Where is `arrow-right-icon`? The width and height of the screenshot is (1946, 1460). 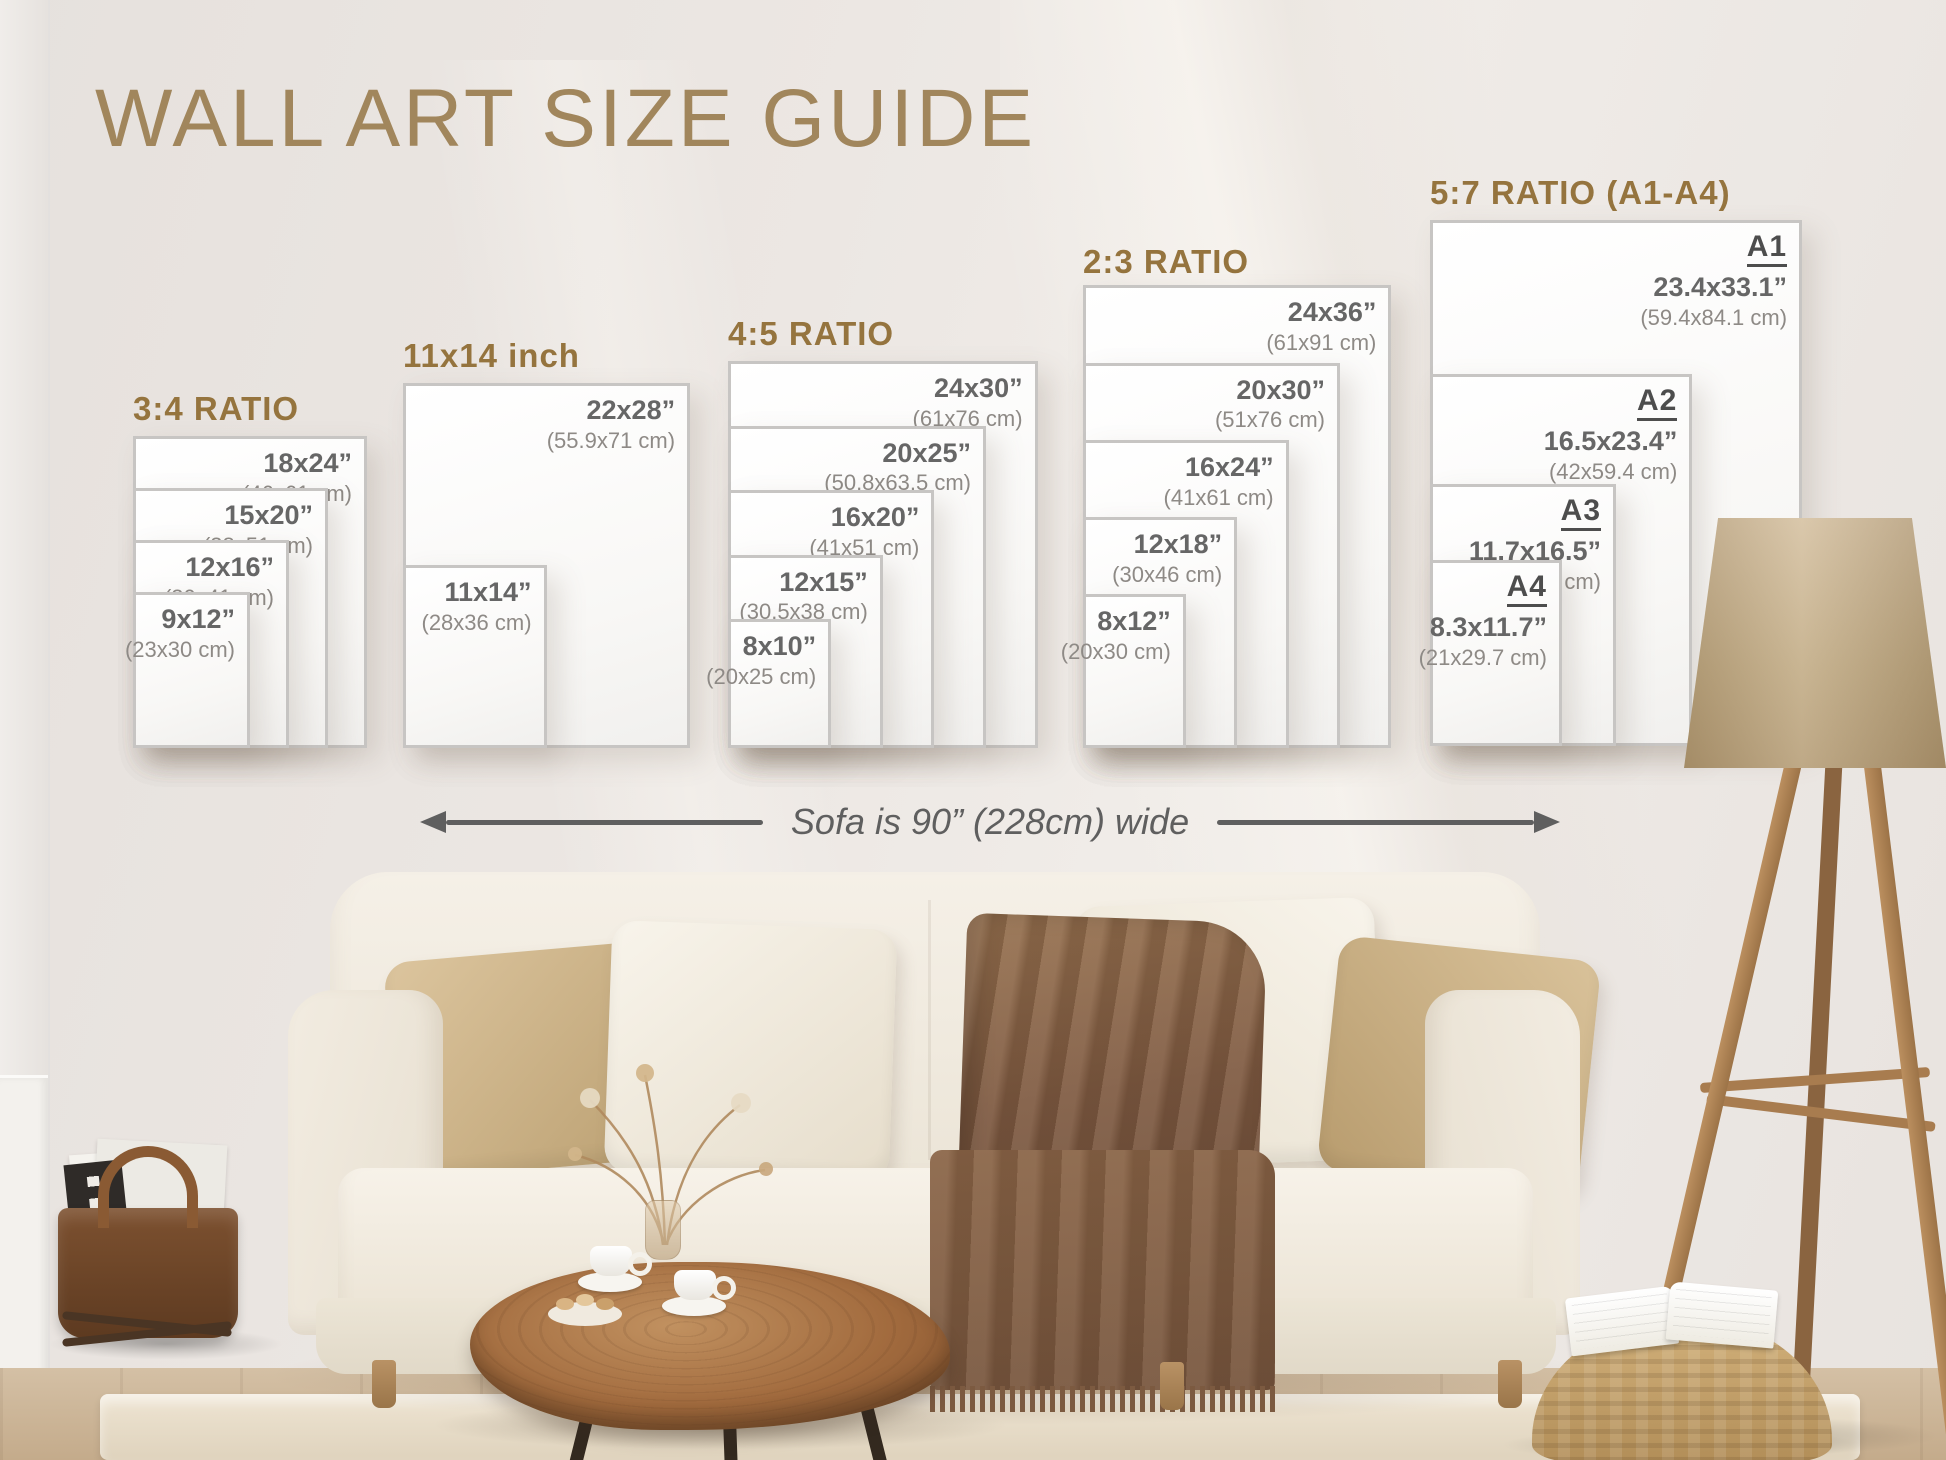
arrow-right-icon is located at coordinates (1547, 822).